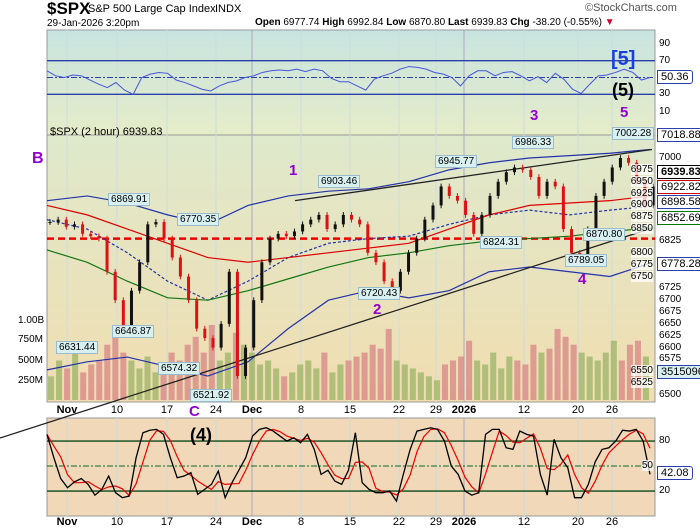 The image size is (700, 530). Describe the element at coordinates (464, 410) in the screenshot. I see `date-tick-label: 2026` at that location.